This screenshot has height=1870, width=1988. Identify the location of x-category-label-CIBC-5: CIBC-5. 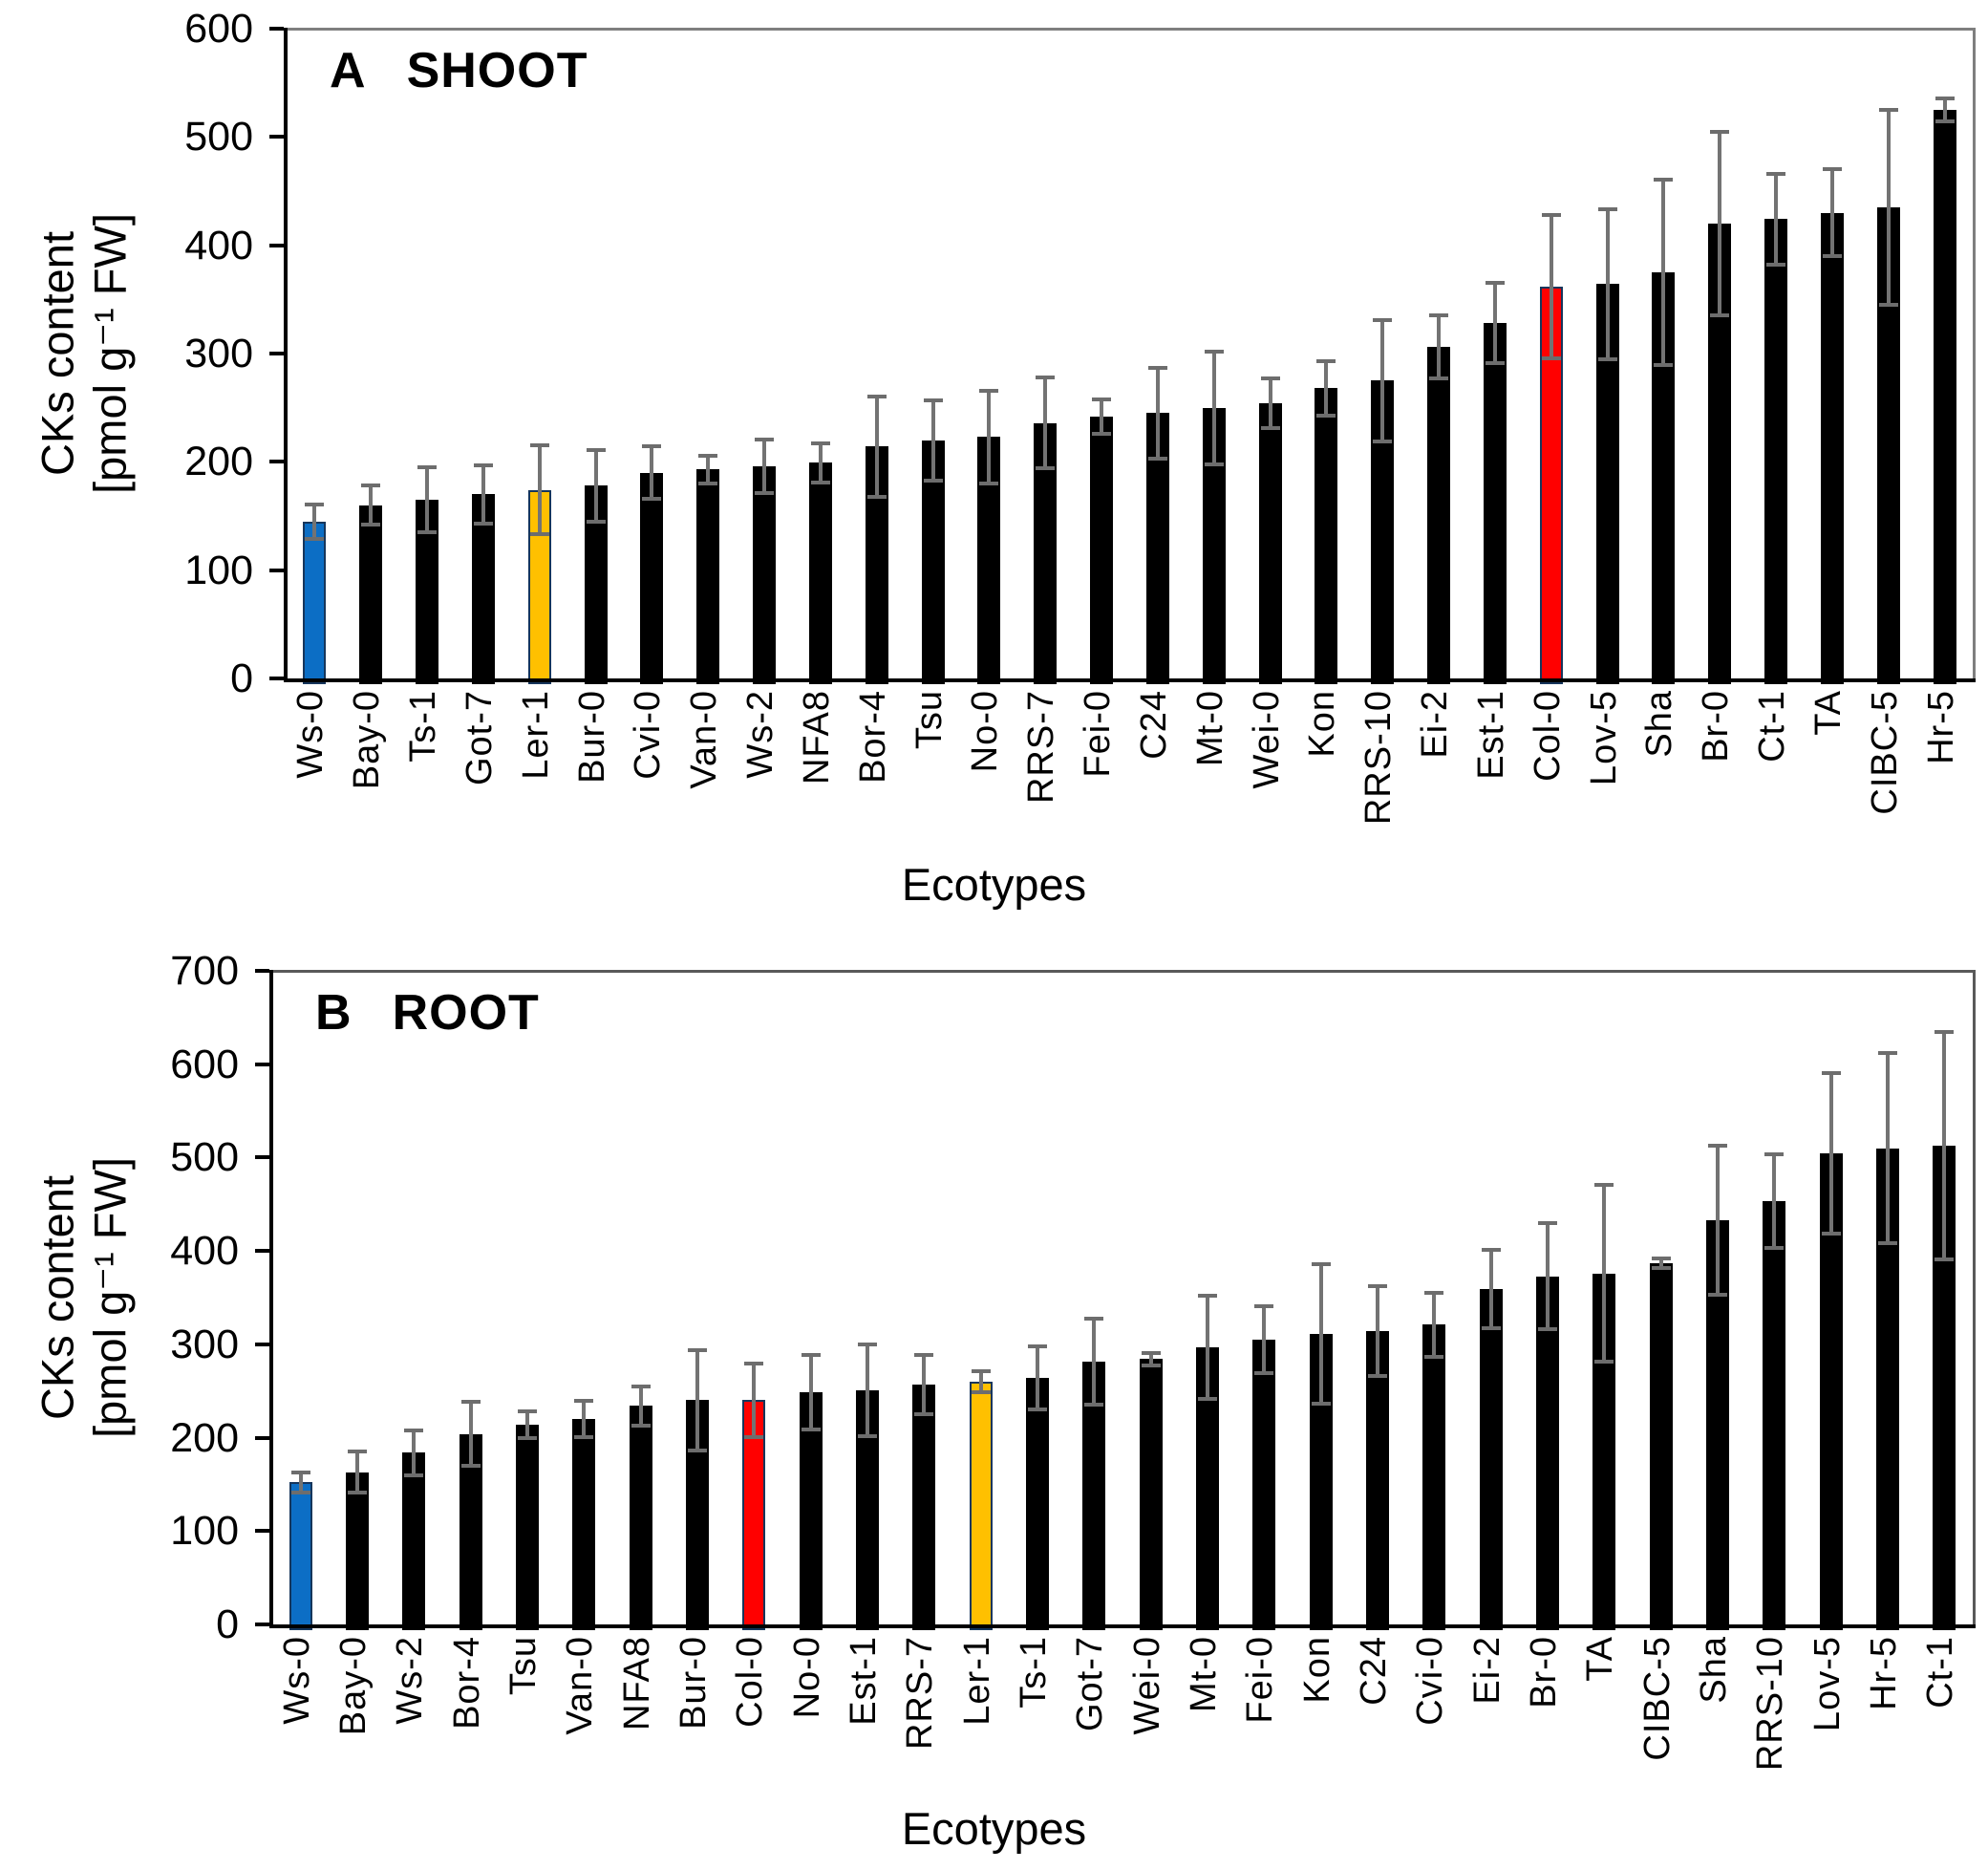
(1657, 1699).